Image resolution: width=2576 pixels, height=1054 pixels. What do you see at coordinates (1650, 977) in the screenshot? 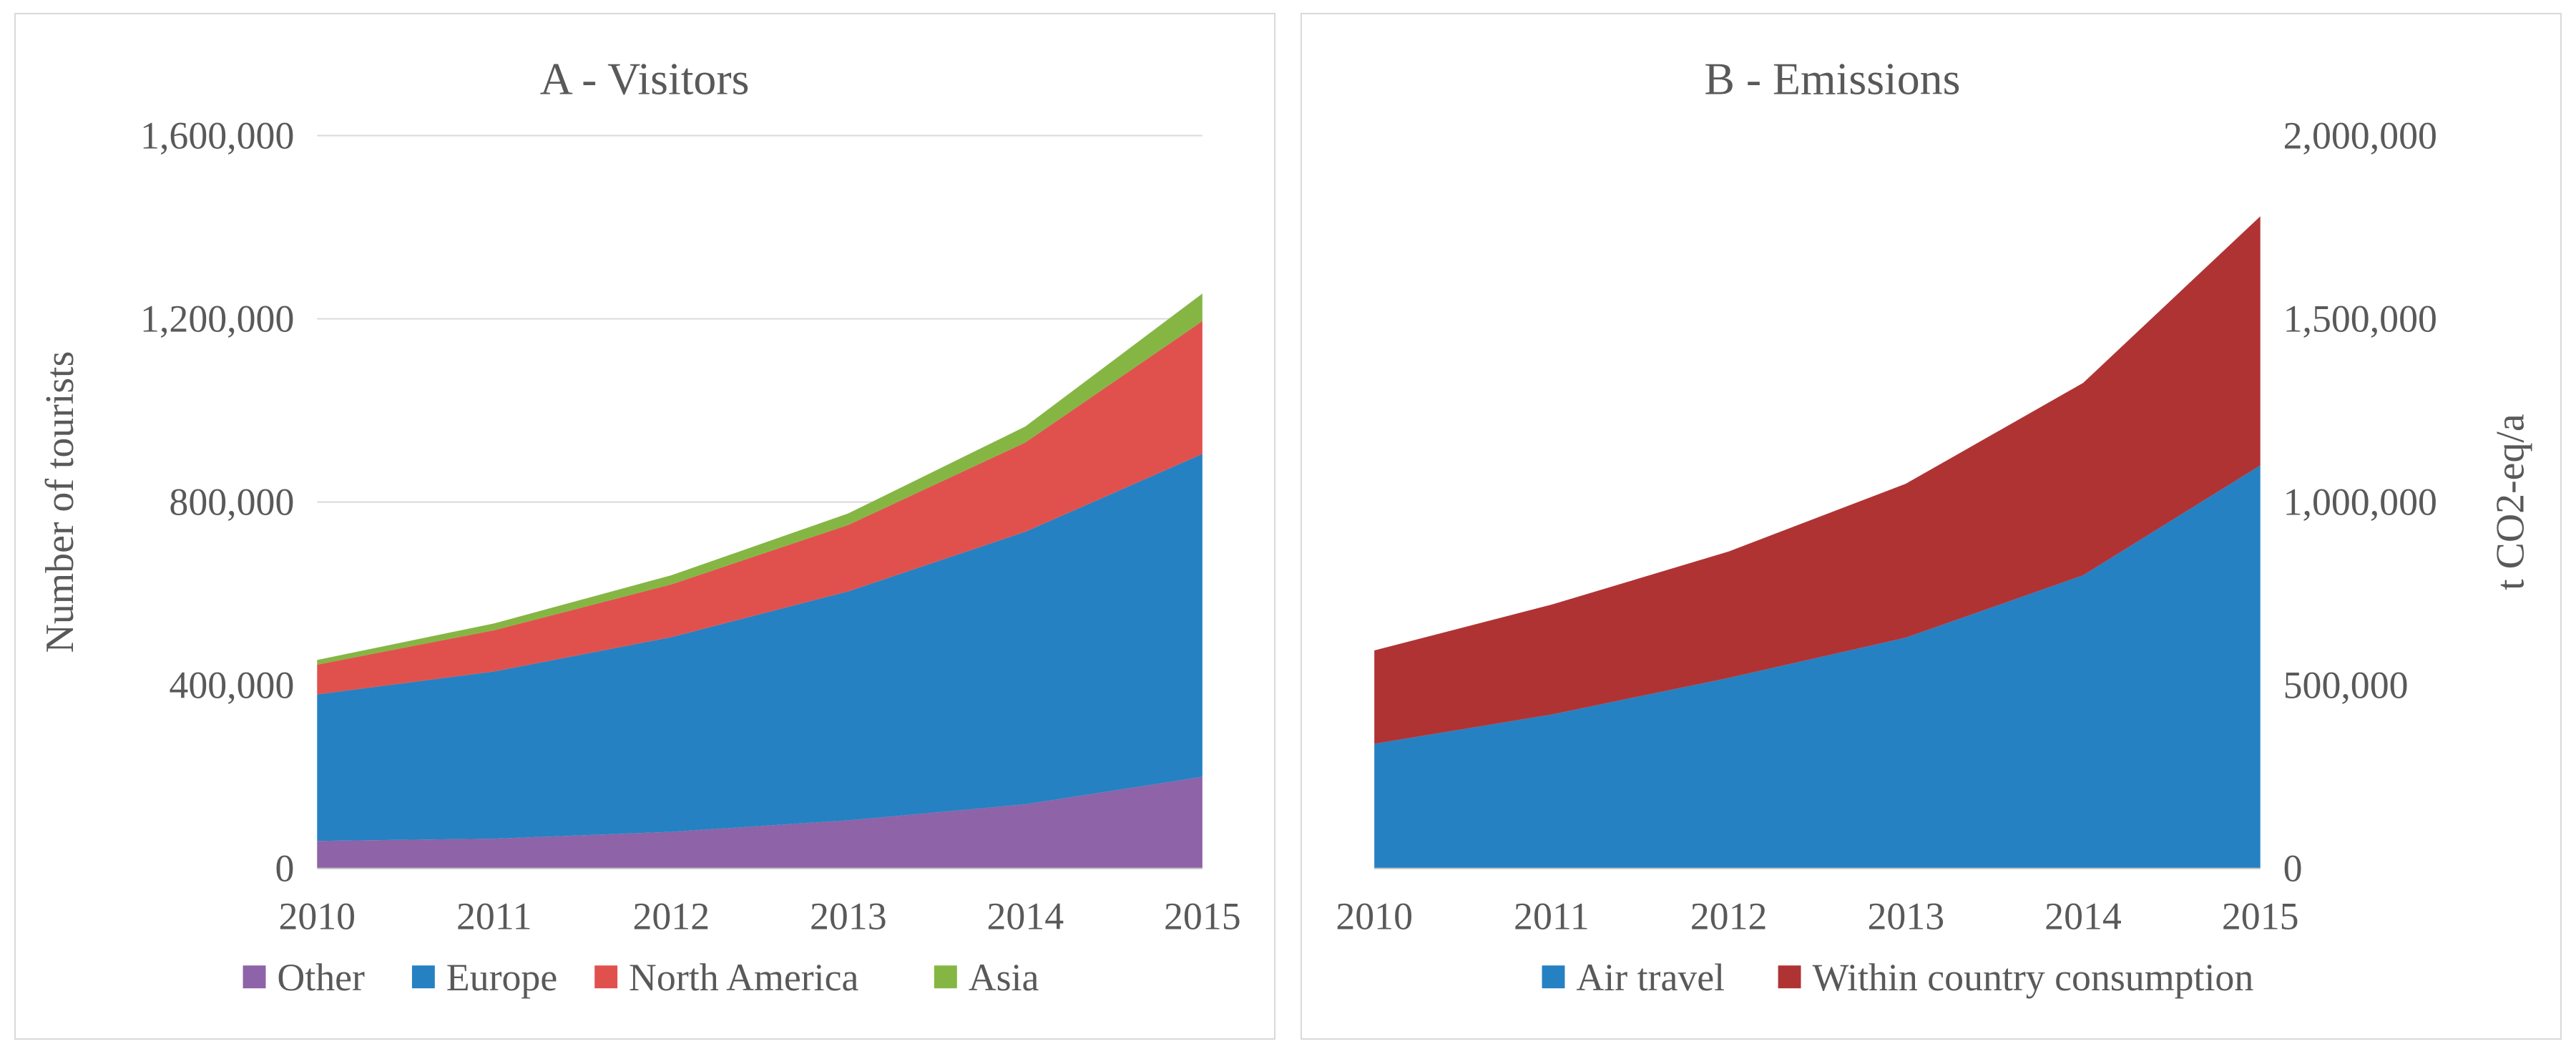
I see `emissions-legend-label: Air travel` at bounding box center [1650, 977].